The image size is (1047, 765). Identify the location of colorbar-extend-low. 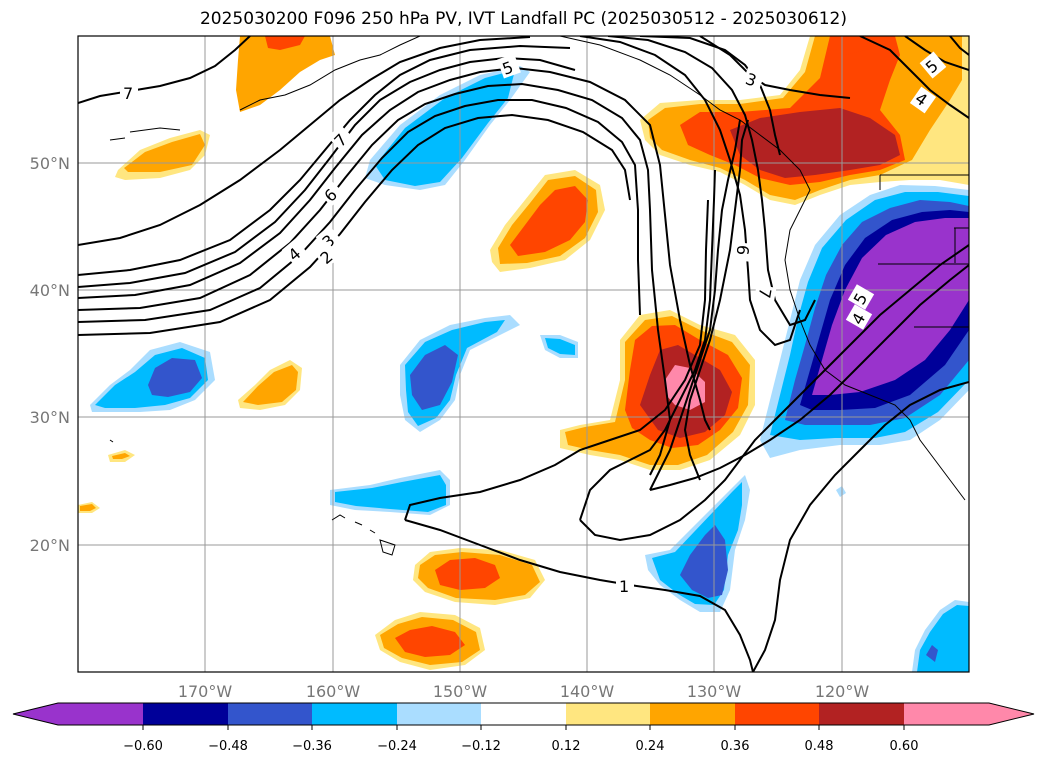
(35, 714).